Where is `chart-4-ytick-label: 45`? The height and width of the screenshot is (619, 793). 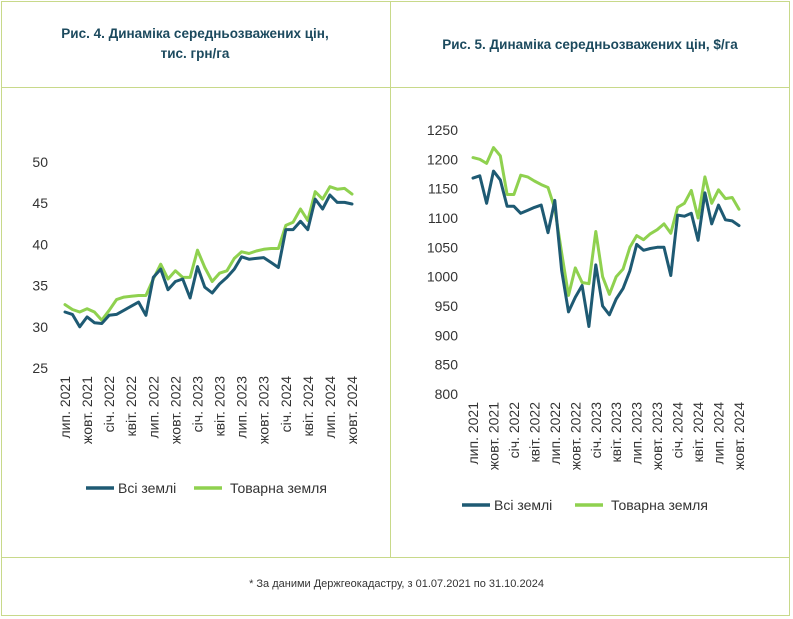
chart-4-ytick-label: 45 is located at coordinates (40, 203).